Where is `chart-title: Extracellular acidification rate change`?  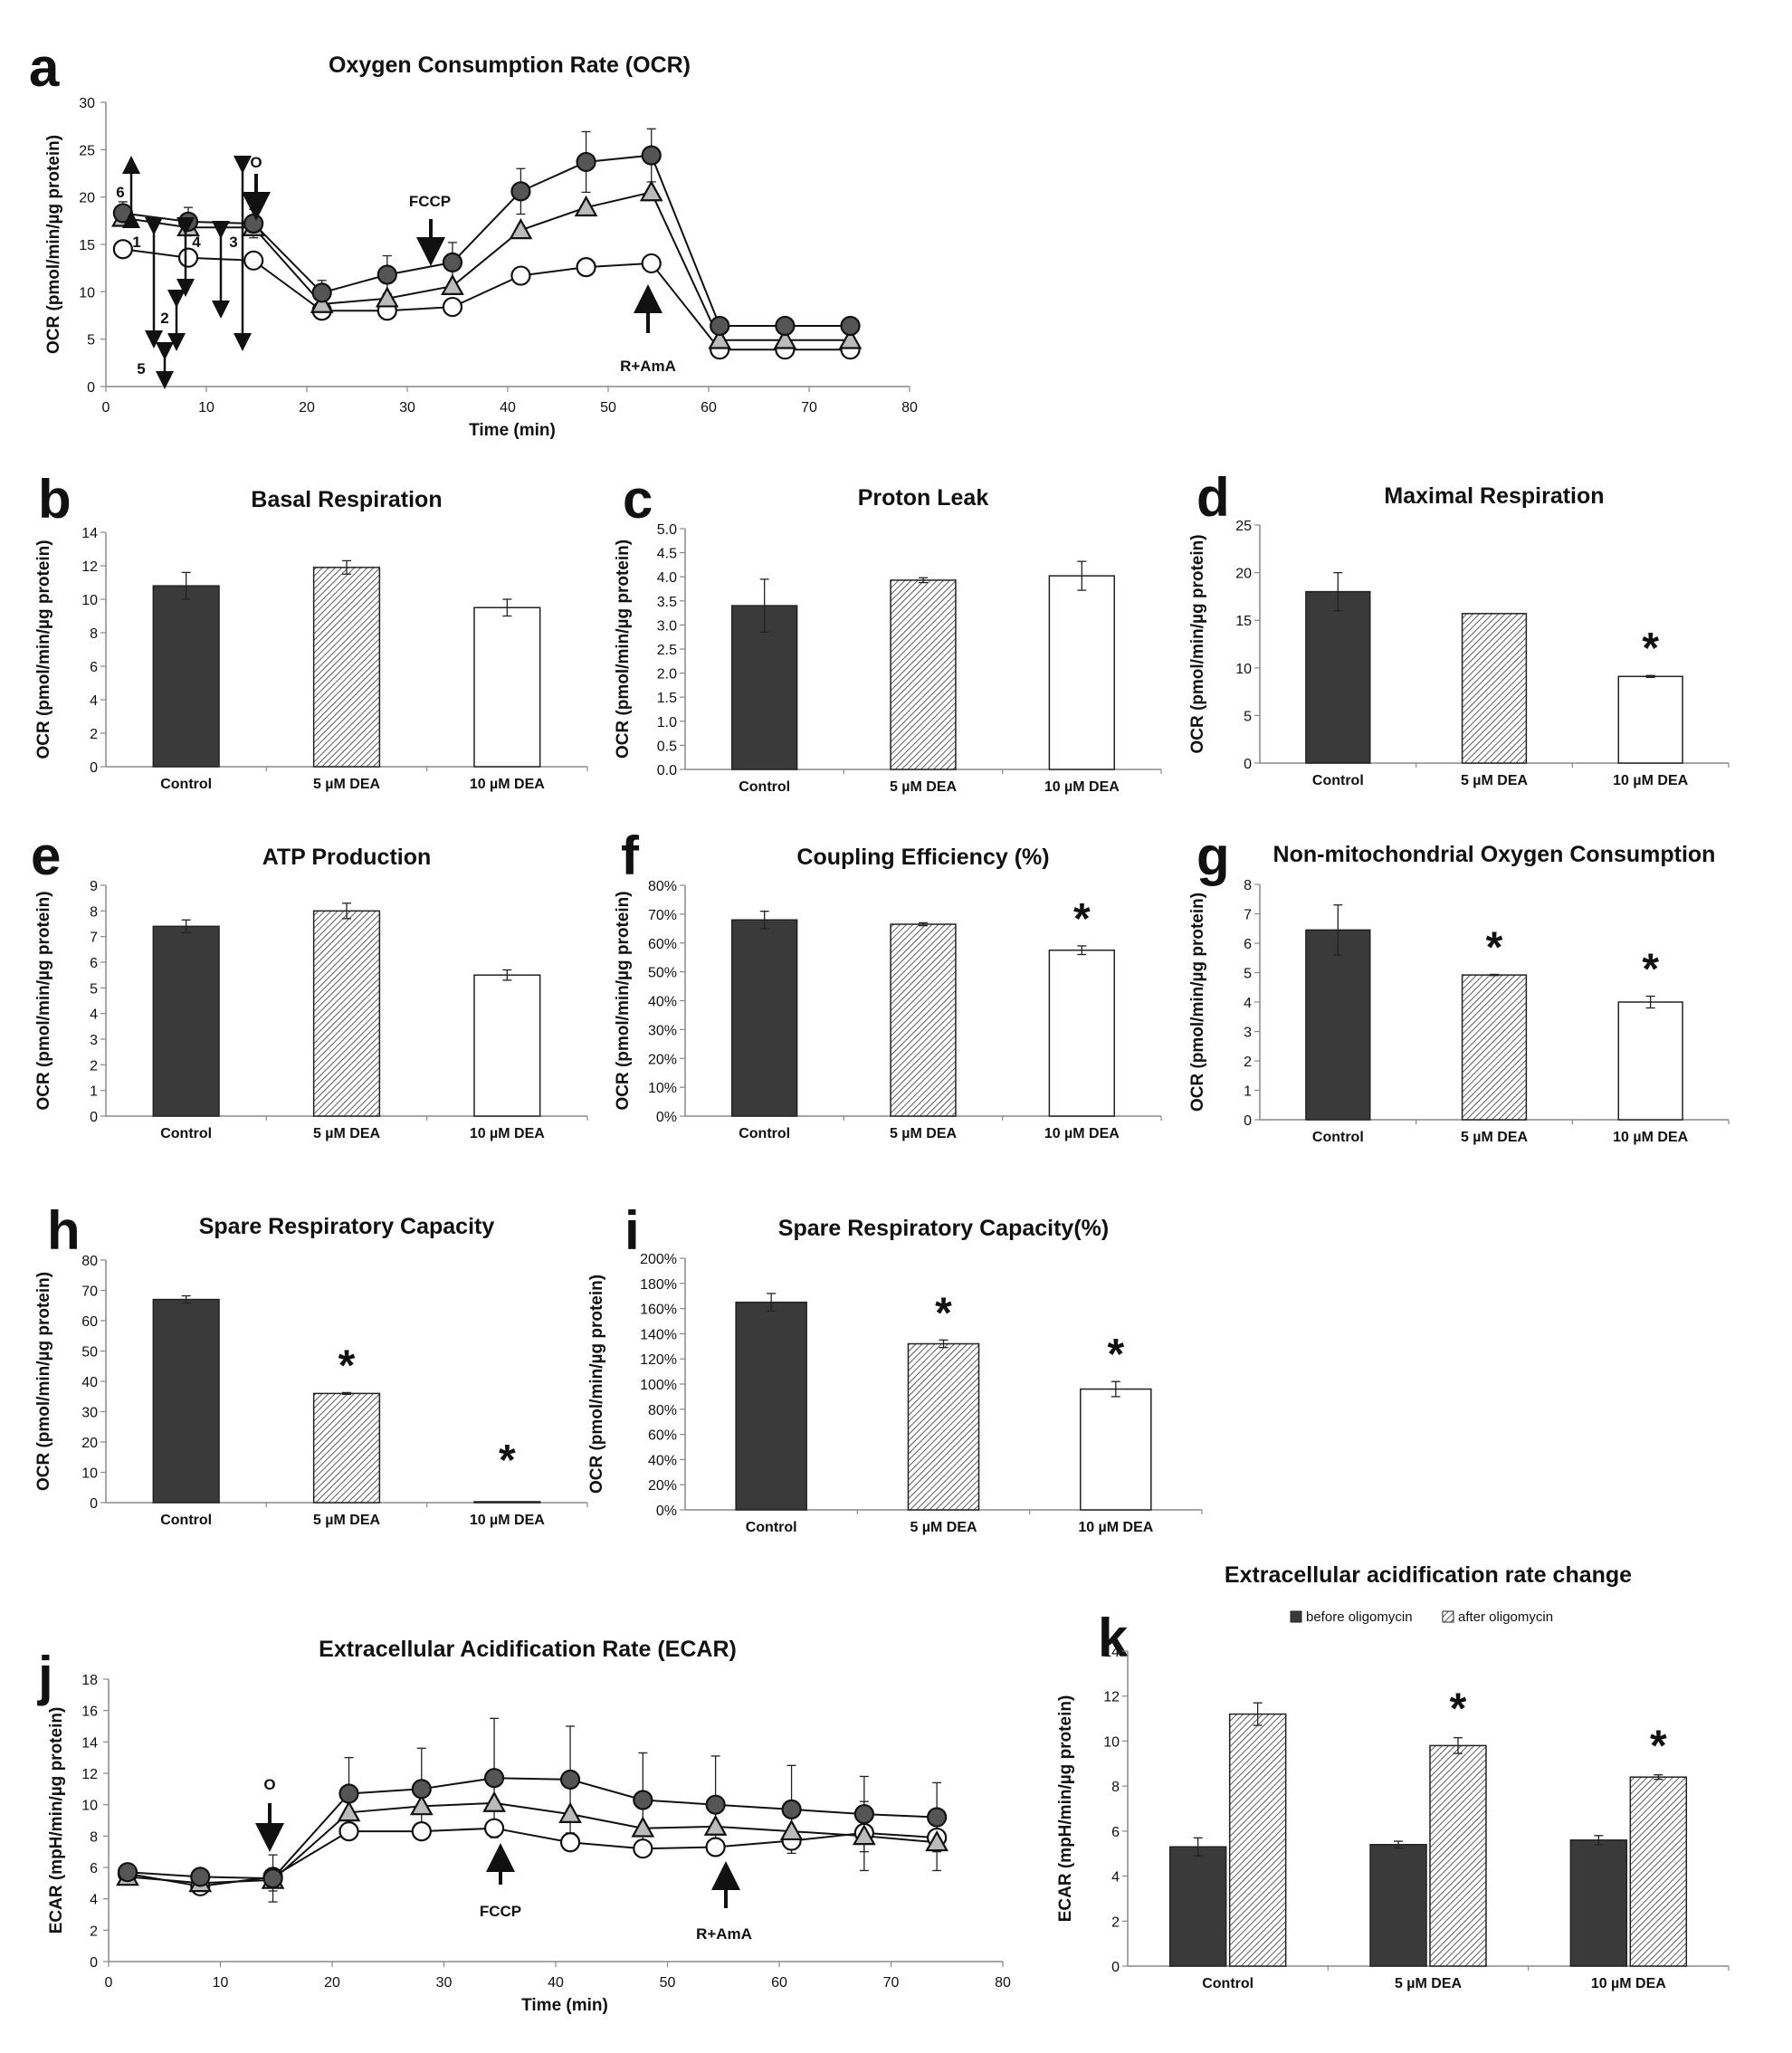
chart-title: Extracellular acidification rate change is located at coordinates (1428, 1575).